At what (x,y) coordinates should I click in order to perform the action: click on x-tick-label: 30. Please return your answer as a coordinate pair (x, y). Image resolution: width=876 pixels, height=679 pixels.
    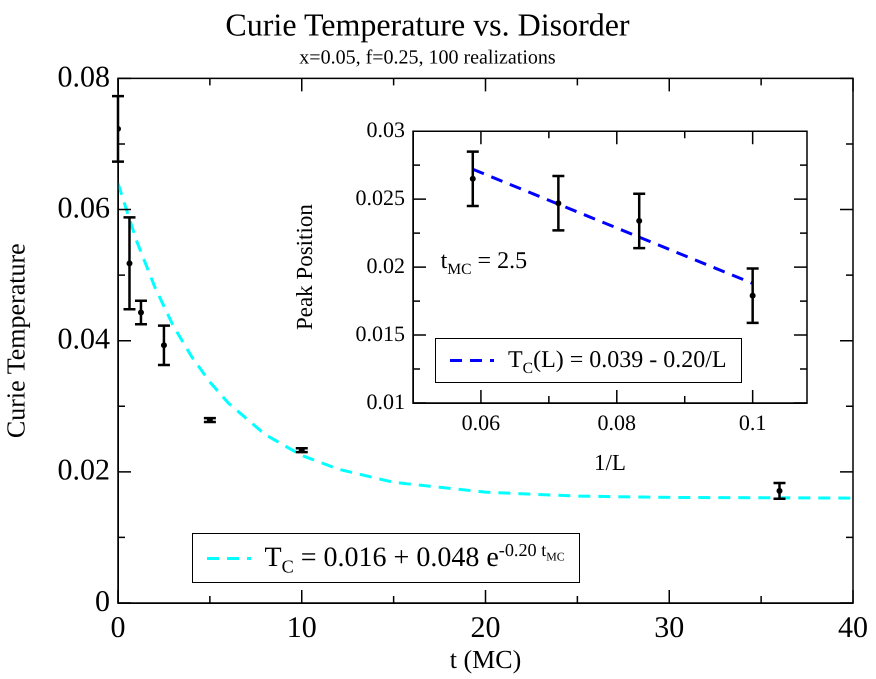
    Looking at the image, I should click on (669, 627).